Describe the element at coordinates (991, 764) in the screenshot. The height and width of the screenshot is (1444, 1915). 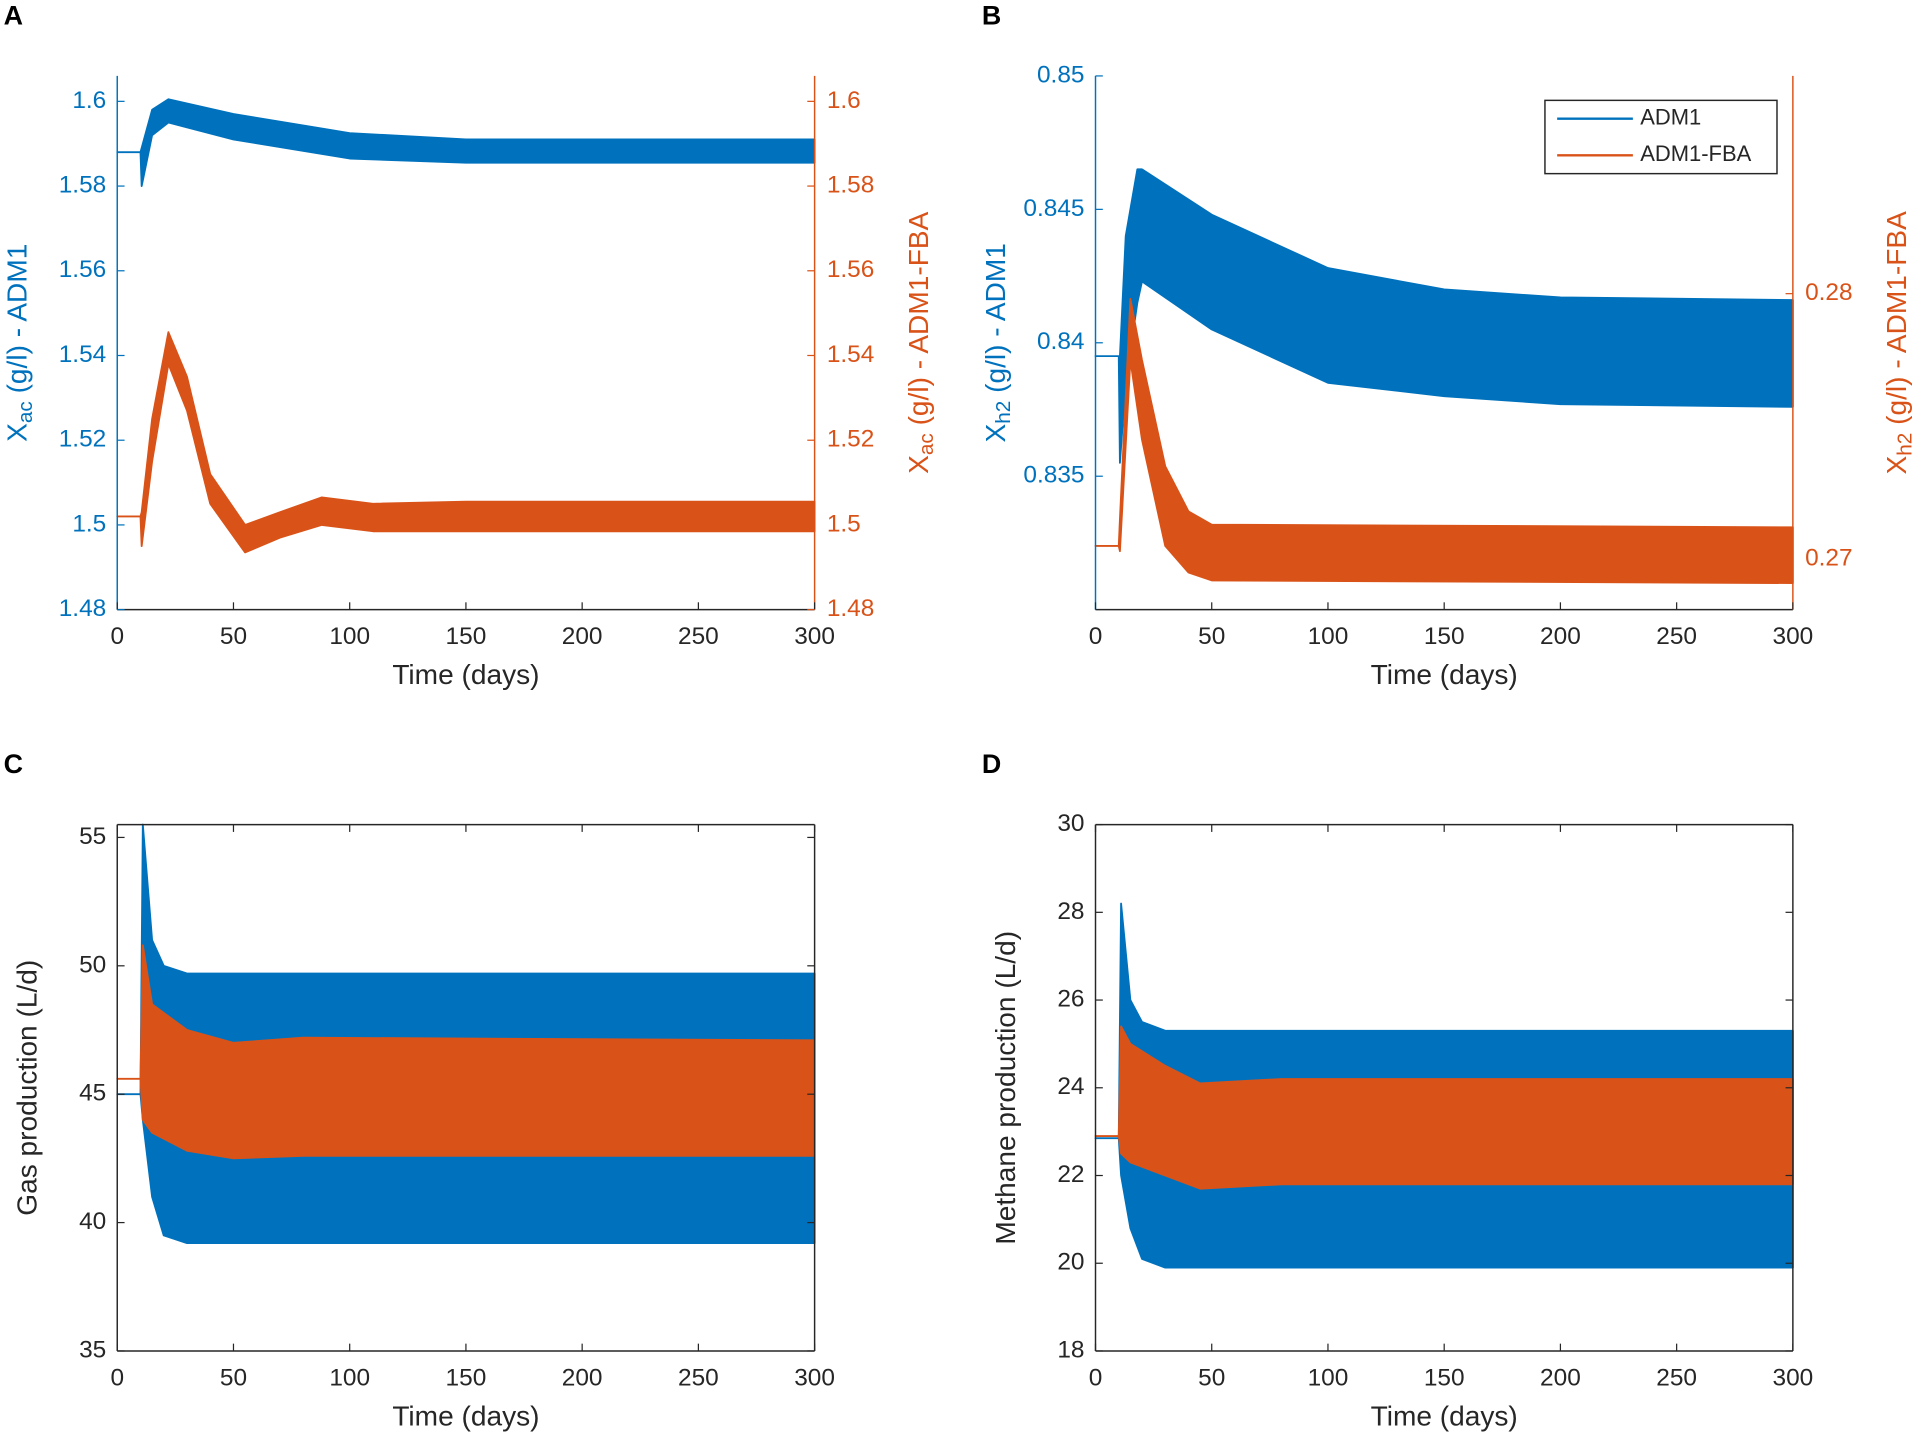
I see `panel-label: D` at that location.